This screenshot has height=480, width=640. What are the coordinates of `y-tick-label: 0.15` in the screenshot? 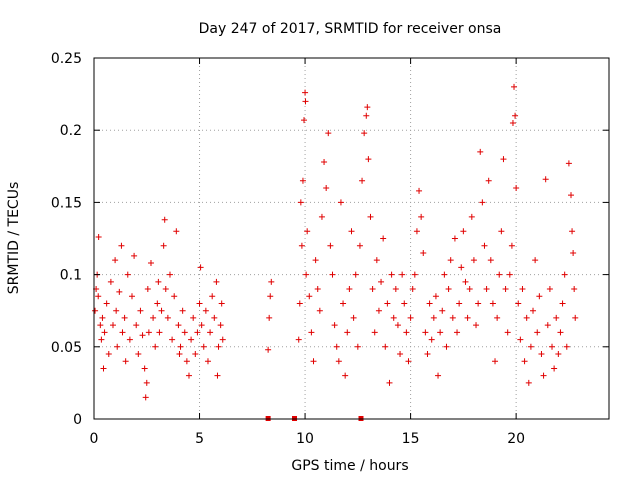 It's located at (66, 203).